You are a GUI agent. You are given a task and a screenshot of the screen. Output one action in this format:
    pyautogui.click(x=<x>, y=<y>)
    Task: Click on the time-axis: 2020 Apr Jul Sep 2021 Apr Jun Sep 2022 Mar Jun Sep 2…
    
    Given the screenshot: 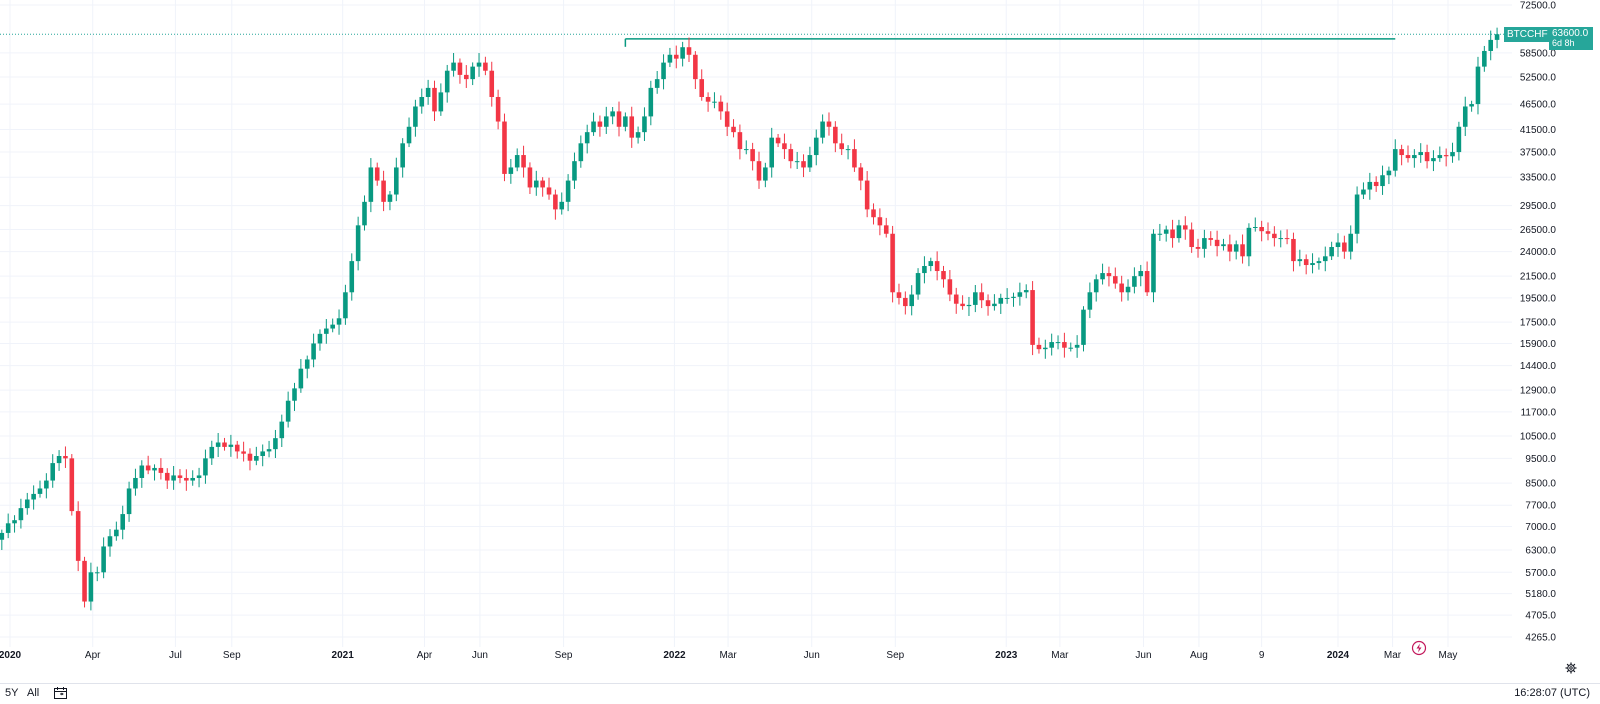 What is the action you would take?
    pyautogui.click(x=728, y=655)
    